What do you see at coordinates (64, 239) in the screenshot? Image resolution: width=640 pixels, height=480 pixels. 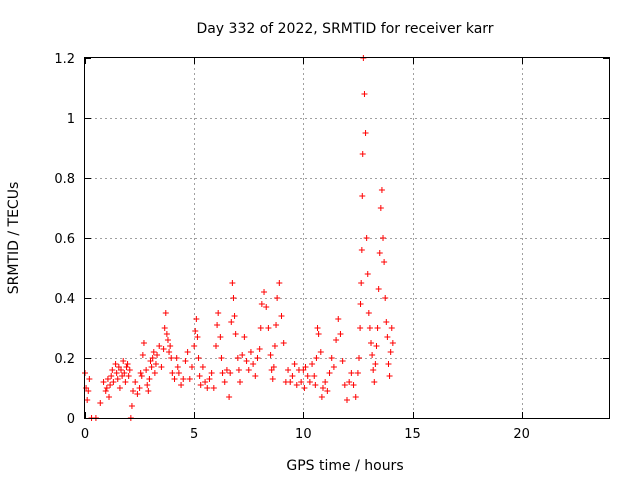 I see `y-tick-labels: 0 0.2 0.4 0.6 0.8 1 1.2` at bounding box center [64, 239].